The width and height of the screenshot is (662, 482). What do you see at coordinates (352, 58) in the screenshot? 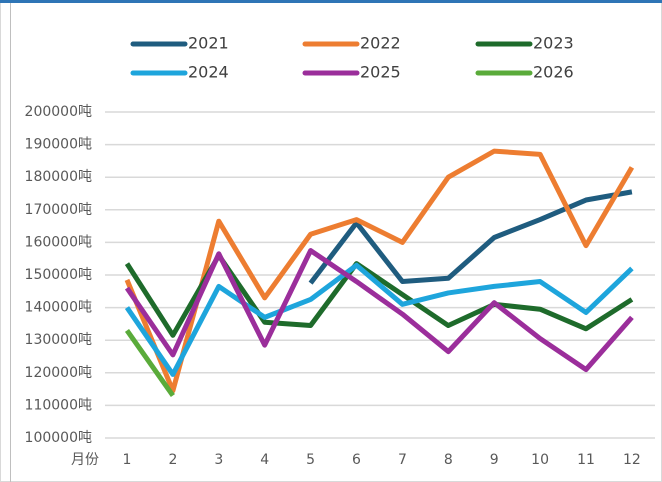
I see `legend: 2021 2022 2023 2024 2025 2026` at bounding box center [352, 58].